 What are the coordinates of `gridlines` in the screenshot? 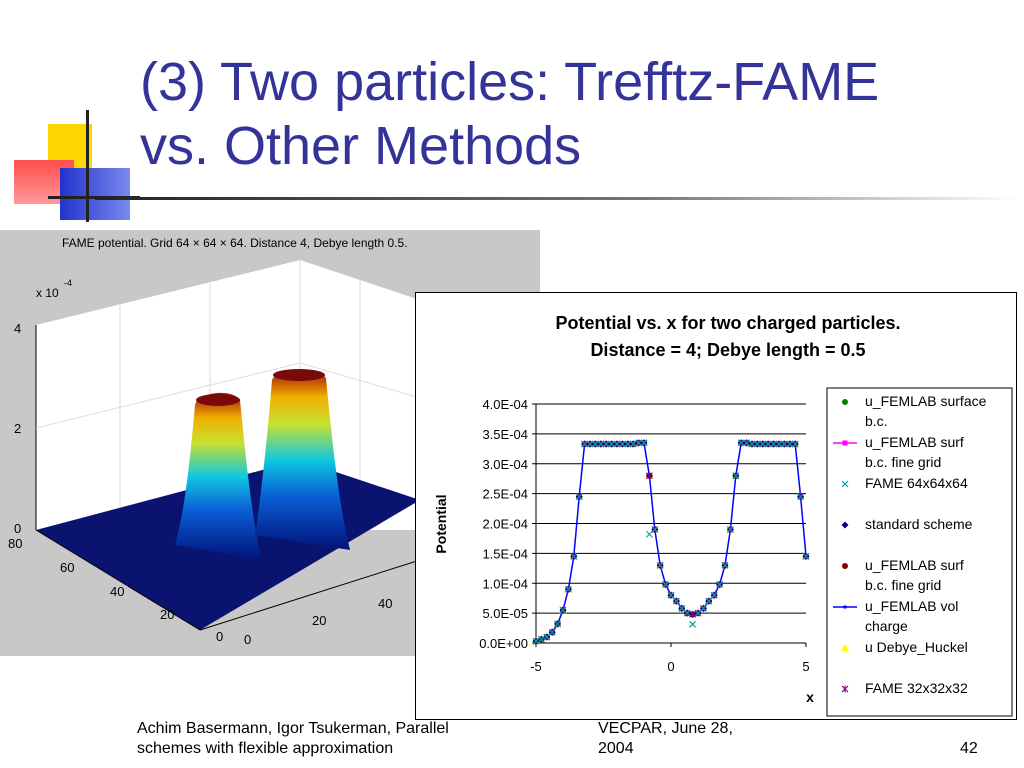 It's located at (671, 508).